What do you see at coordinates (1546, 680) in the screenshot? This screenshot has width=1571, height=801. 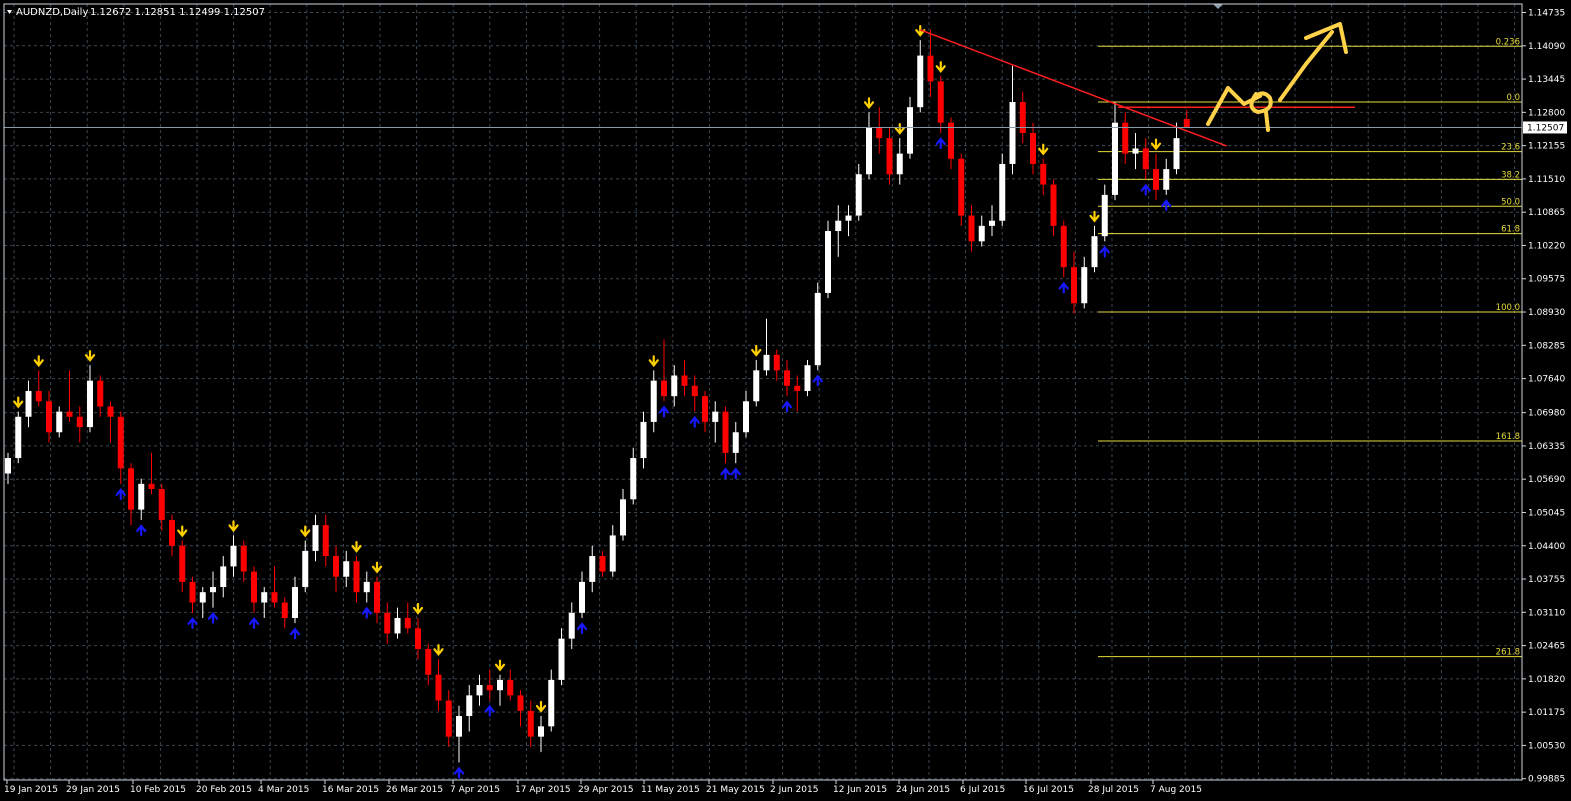 I see `y-tick-label: 1.01820` at bounding box center [1546, 680].